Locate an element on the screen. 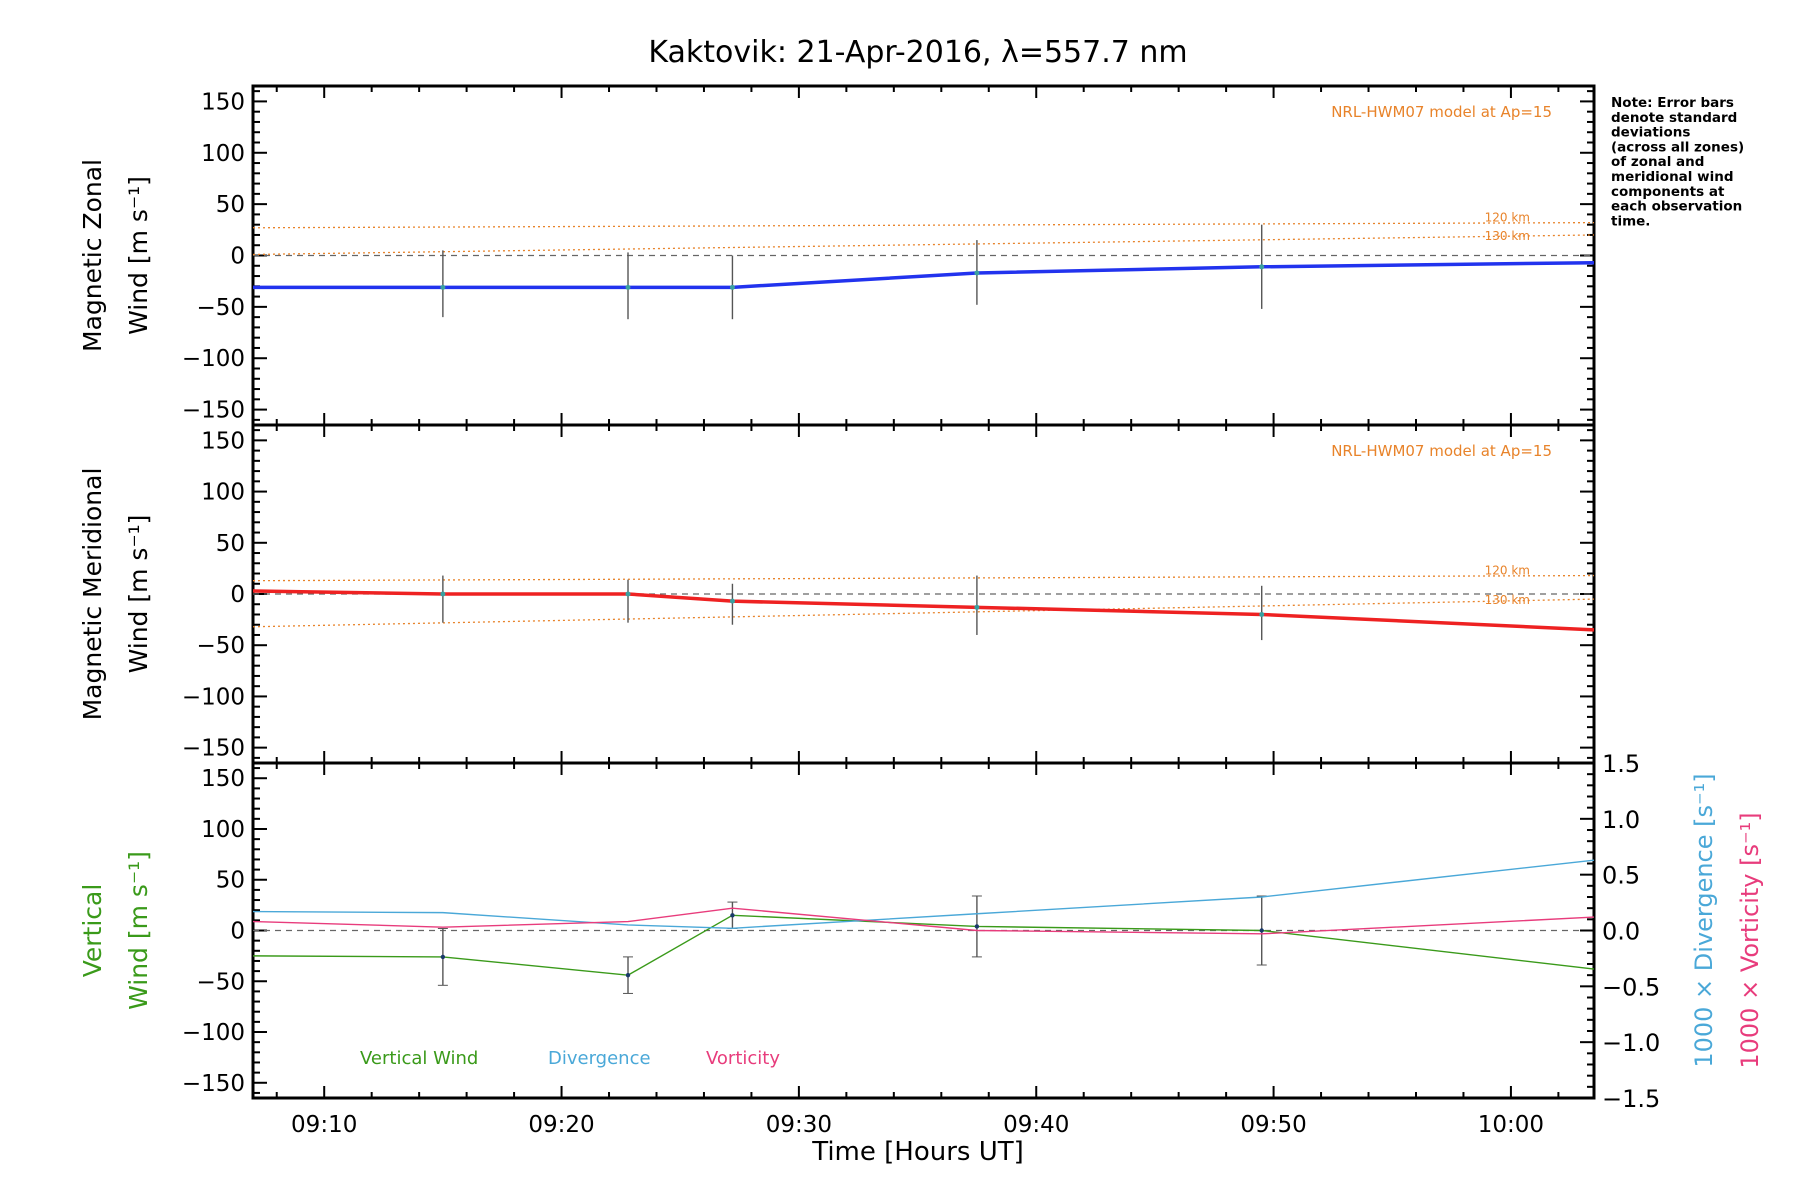 This screenshot has width=1800, height=1200. x-tick-label: 09:20 is located at coordinates (561, 1125).